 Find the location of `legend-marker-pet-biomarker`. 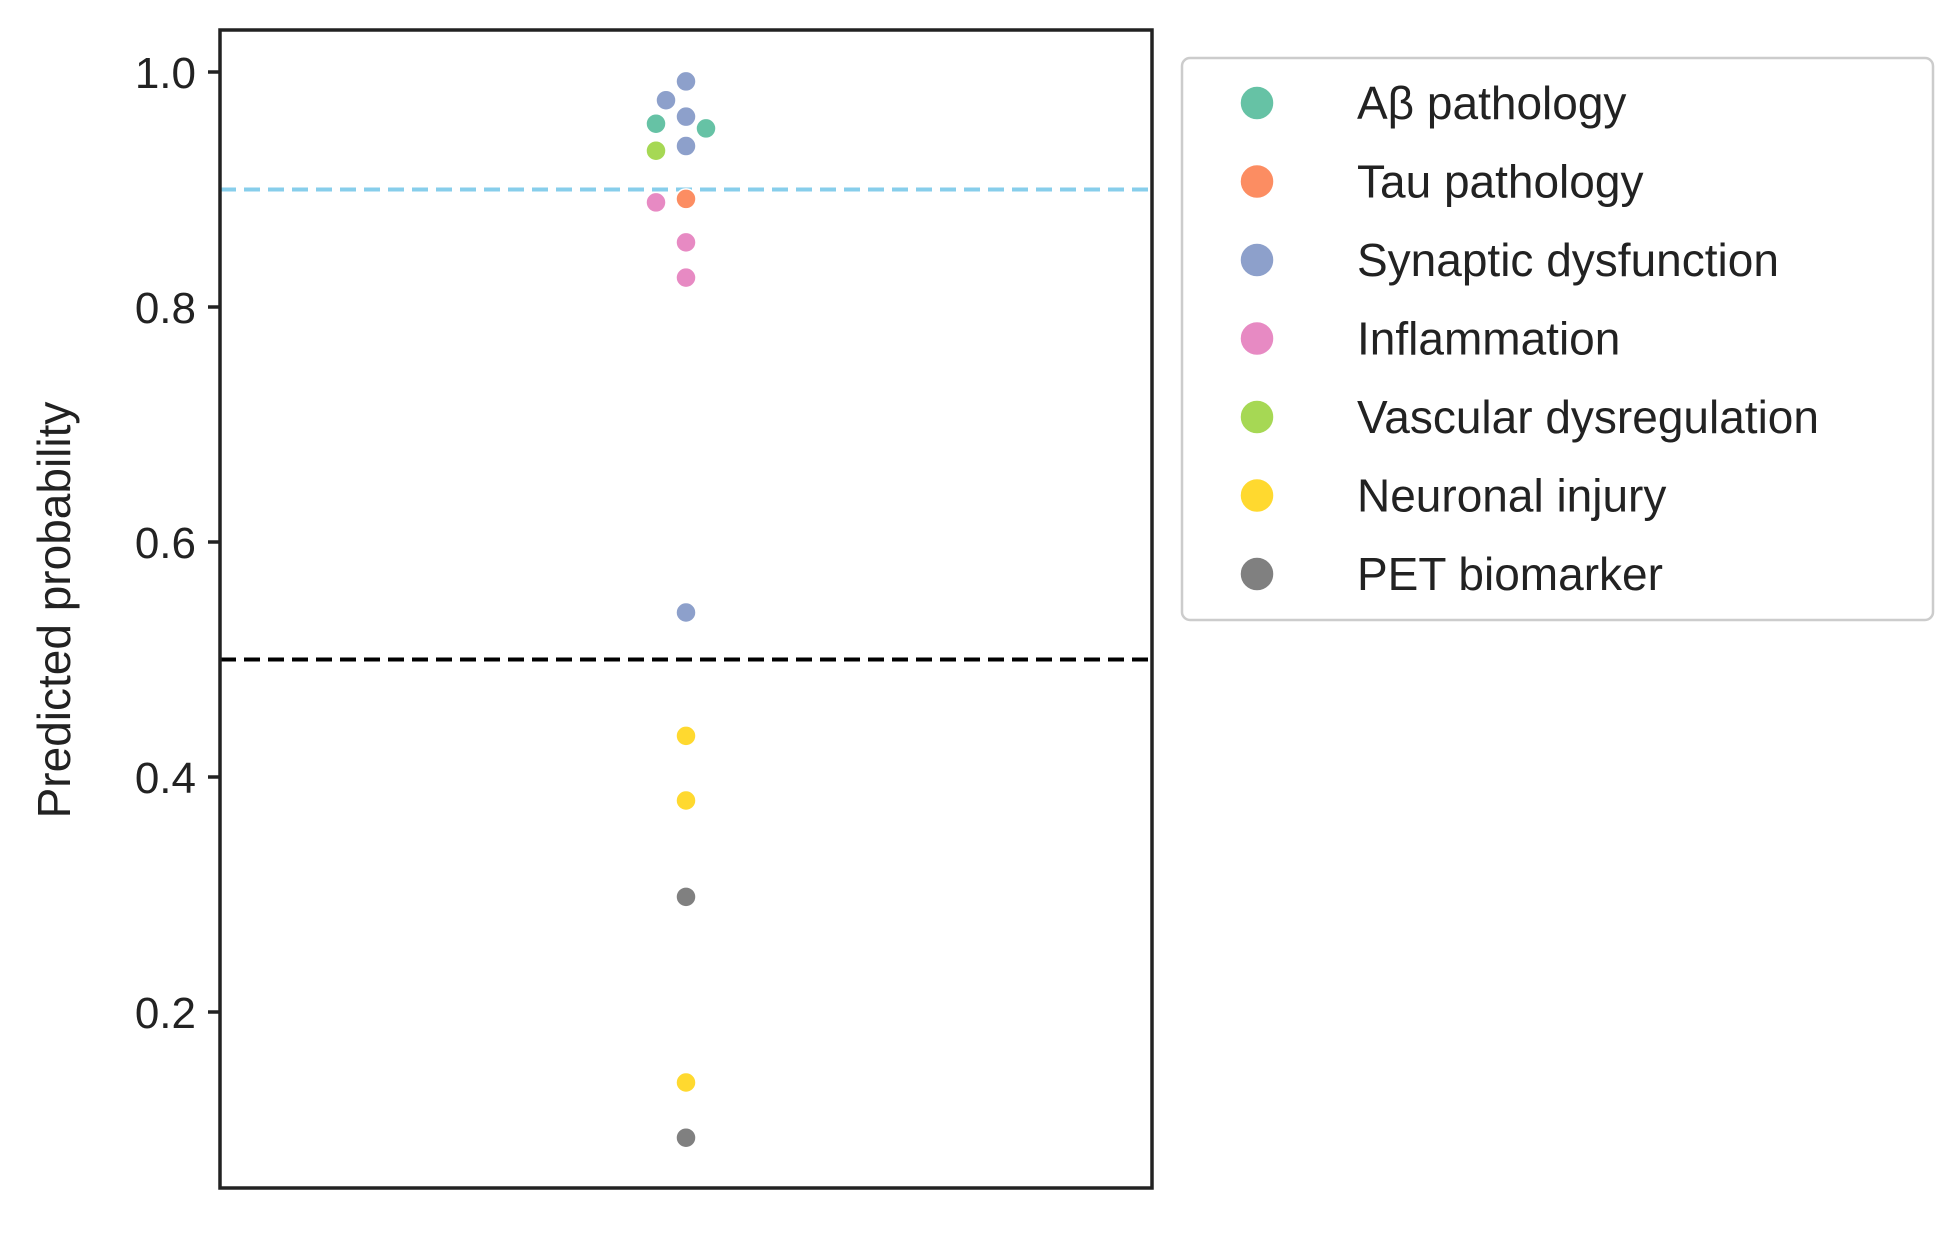

legend-marker-pet-biomarker is located at coordinates (1257, 574).